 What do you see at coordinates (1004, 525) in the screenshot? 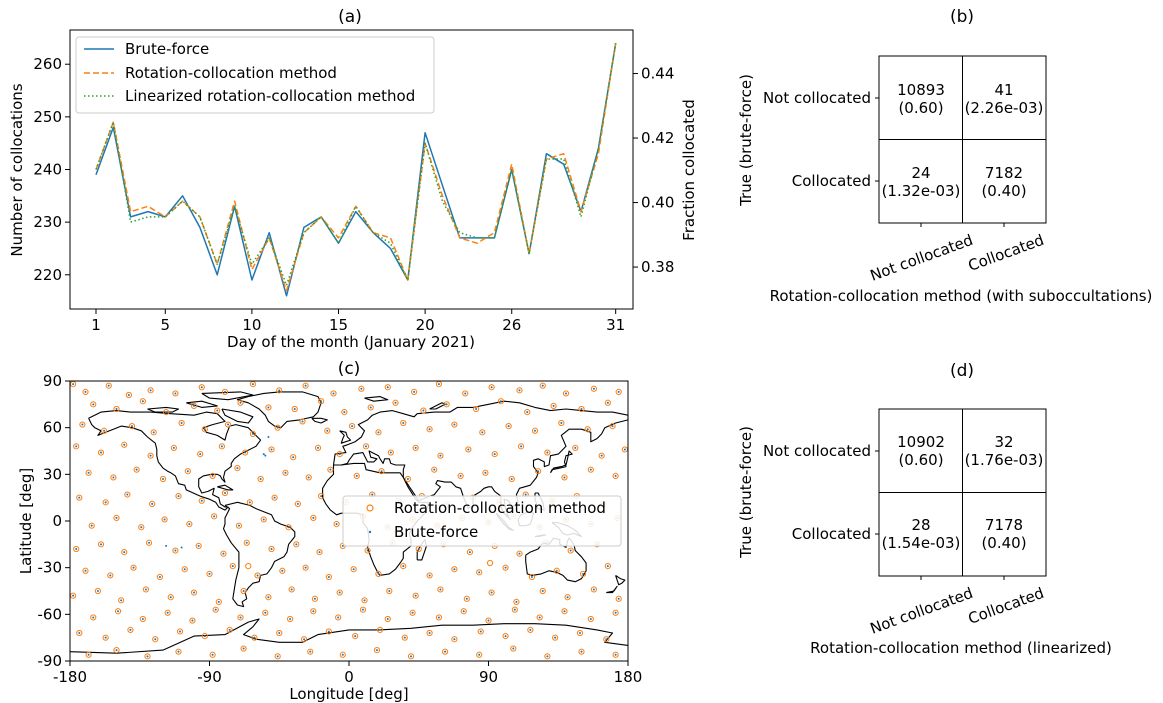
I see `matrix-d-cell-11-count: 7178` at bounding box center [1004, 525].